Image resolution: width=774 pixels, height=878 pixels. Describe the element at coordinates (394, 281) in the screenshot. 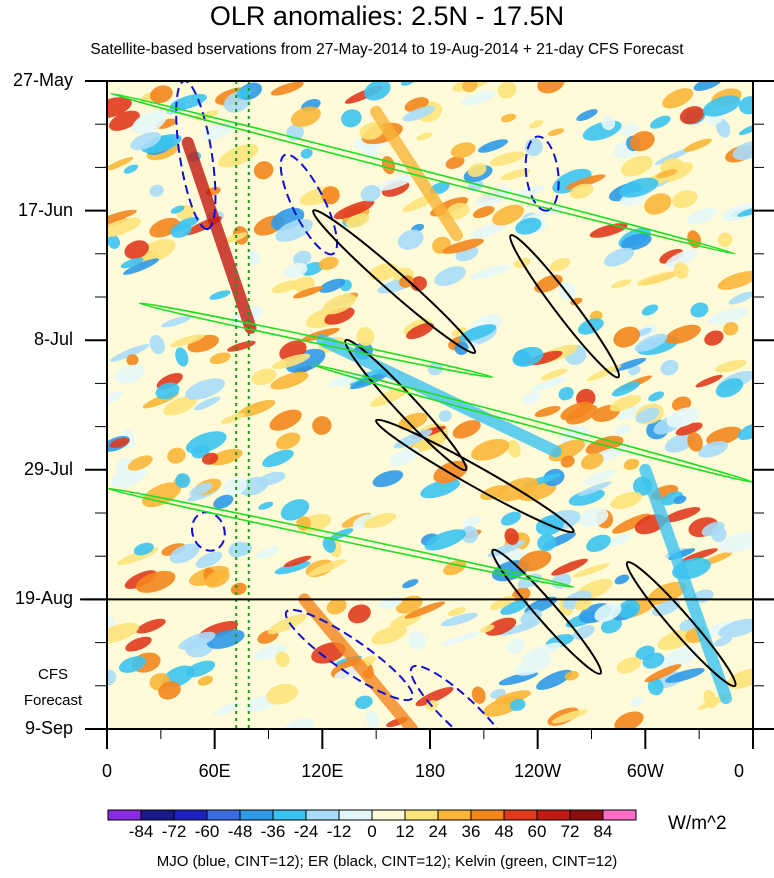

I see `er-contour` at that location.